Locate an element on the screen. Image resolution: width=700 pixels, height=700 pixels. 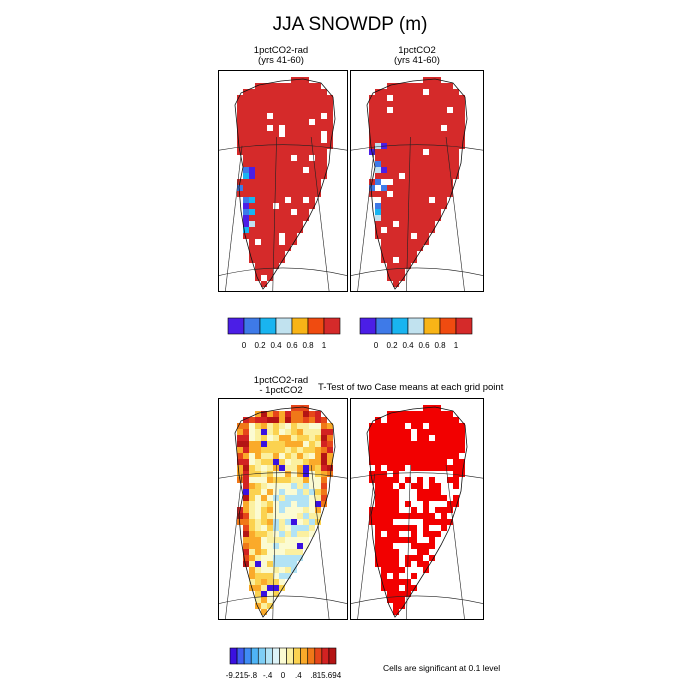
panel-title-bottom-left: 1pctCO2-rad - 1pctCO2 is located at coordinates (281, 386).